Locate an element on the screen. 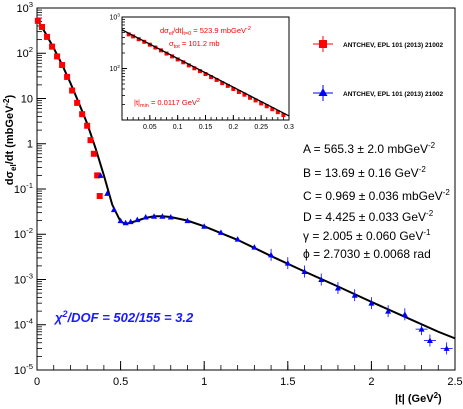 The image size is (463, 409). param-a: A = 565.3 ± 2.0 mbGeV-2 is located at coordinates (369, 148).